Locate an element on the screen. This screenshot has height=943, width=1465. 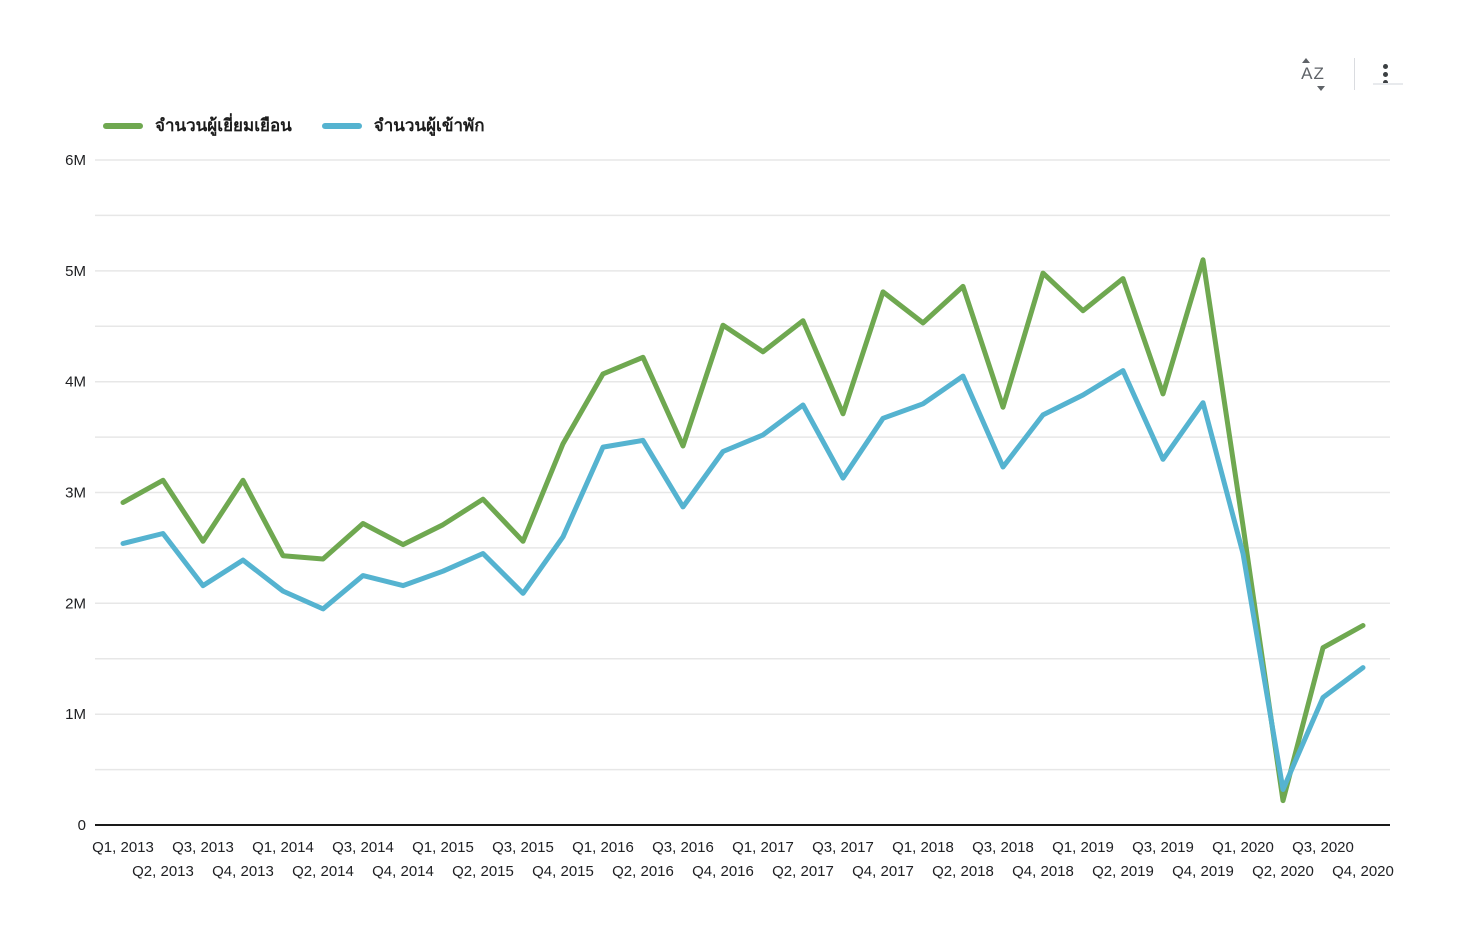
toolbar-divider is located at coordinates (1354, 74).